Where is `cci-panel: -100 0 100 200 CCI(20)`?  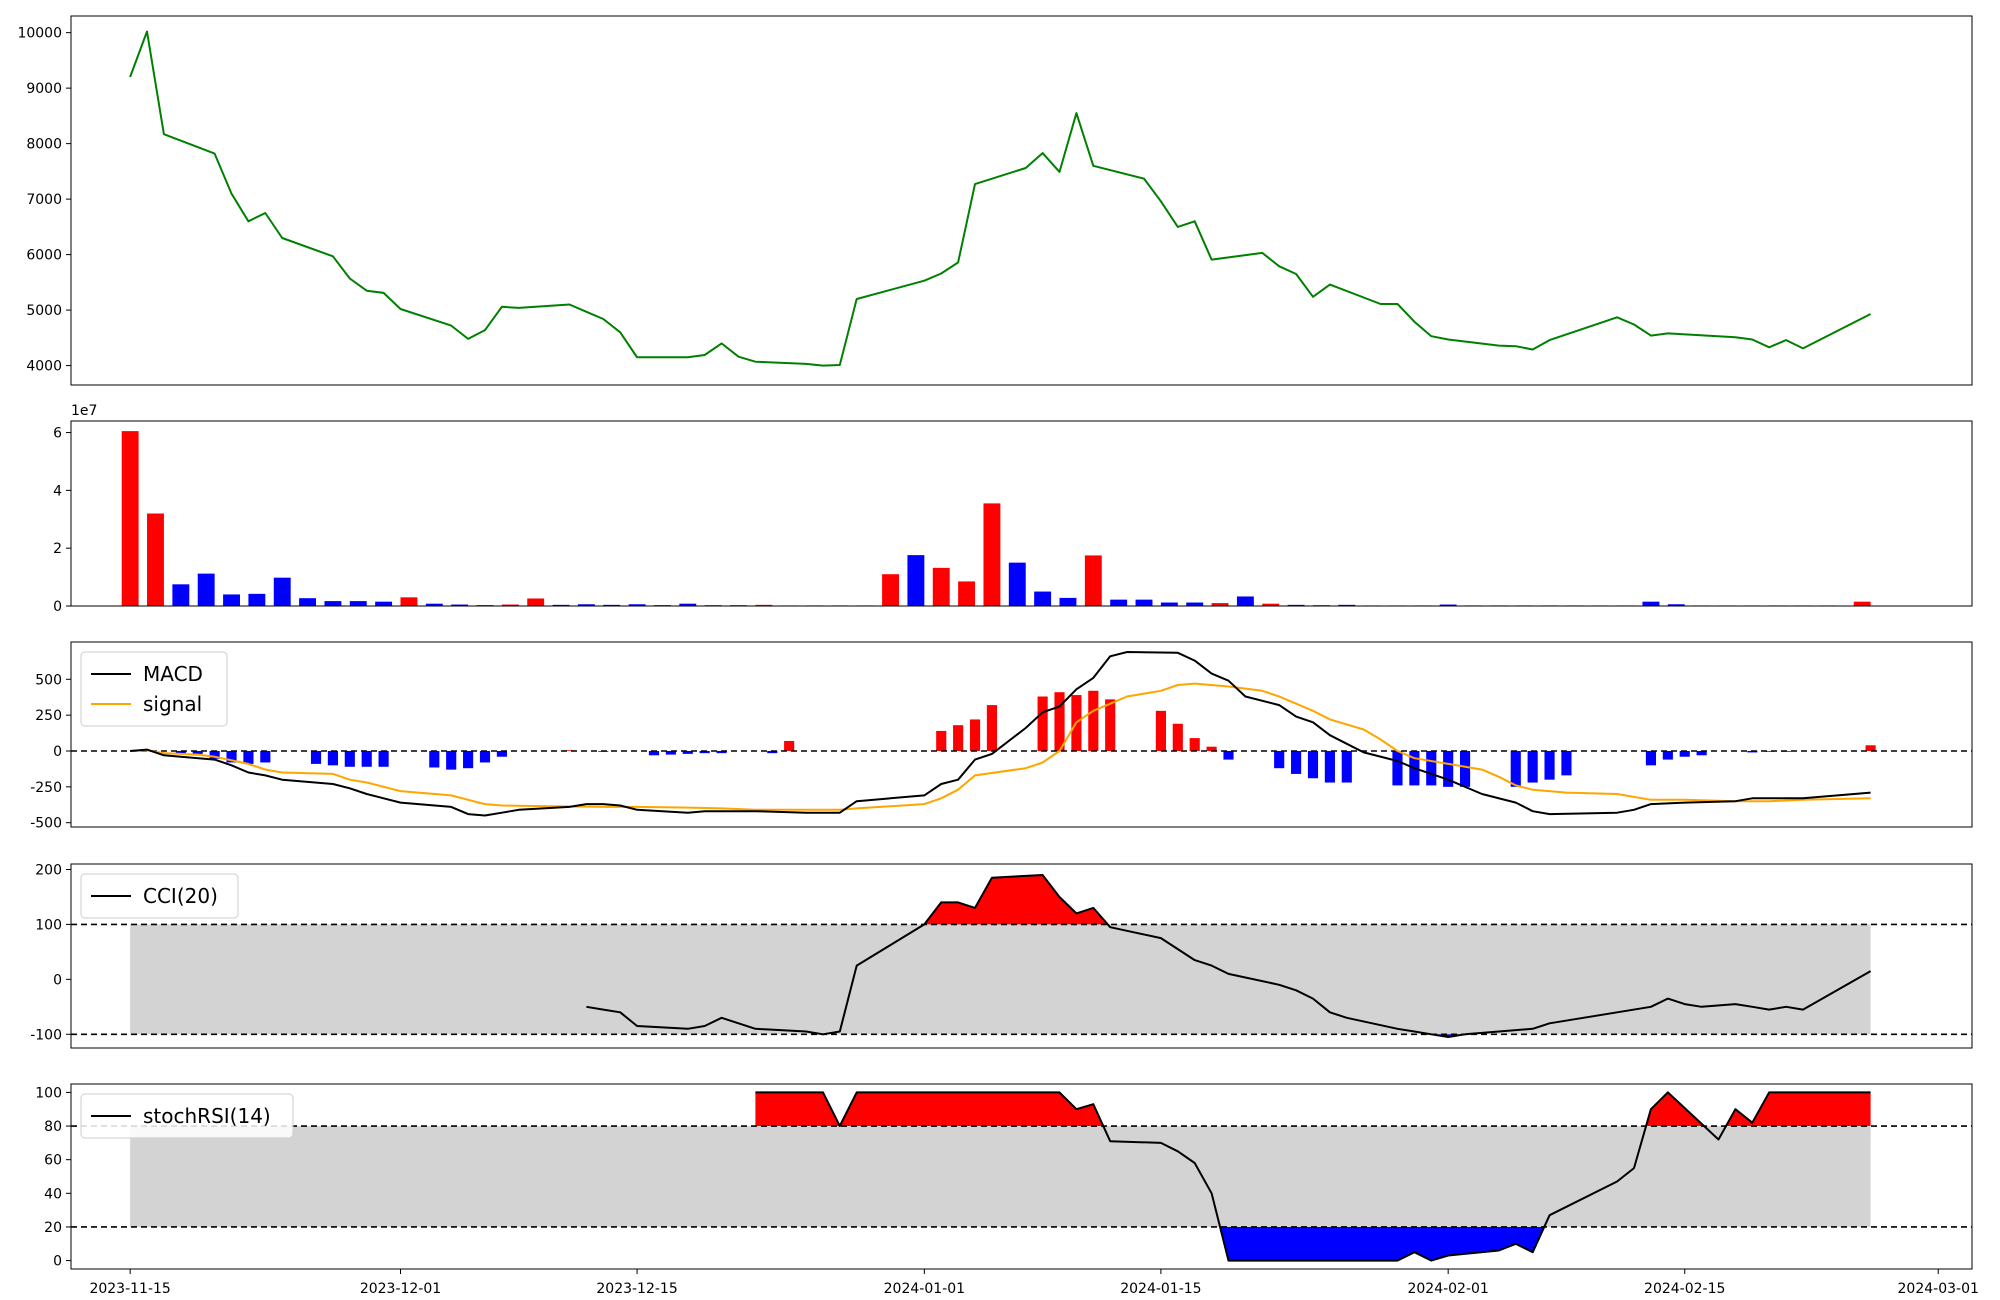
cci-panel: -100 0 100 200 CCI(20) is located at coordinates (1001, 955).